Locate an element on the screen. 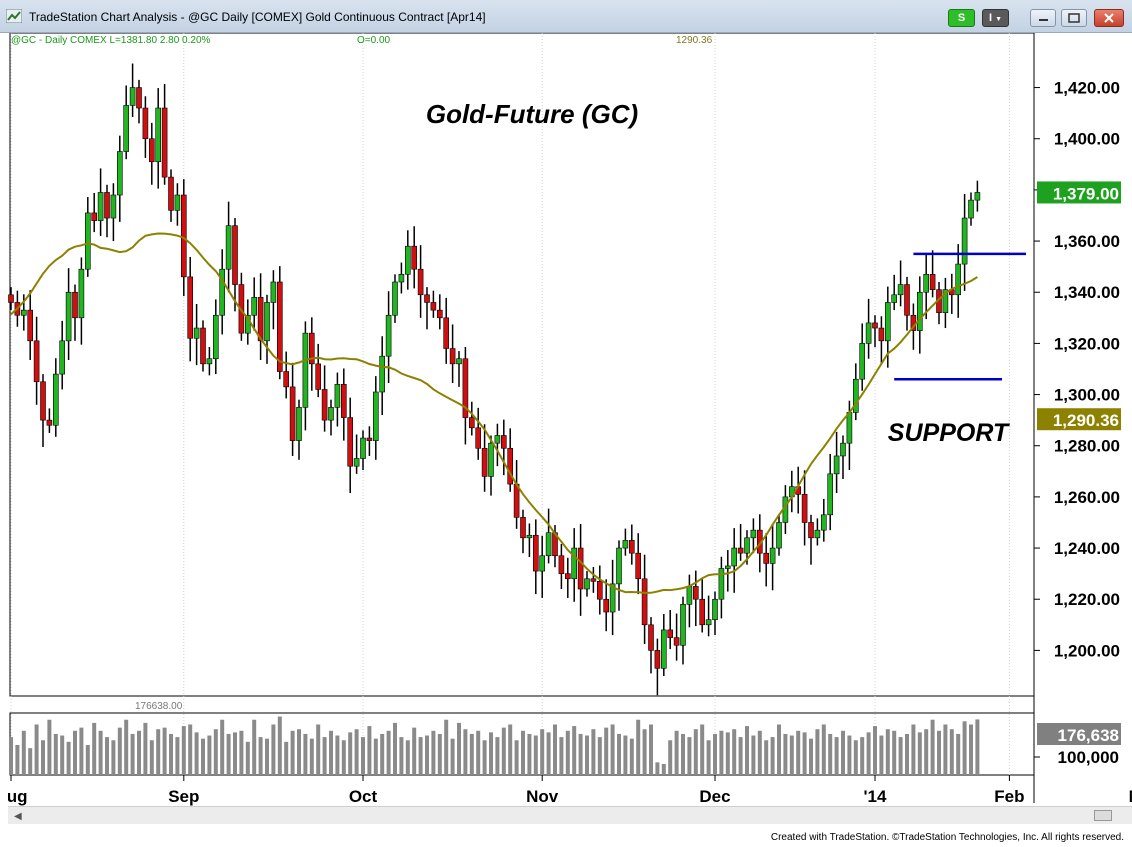 This screenshot has width=1132, height=847. minimize-button is located at coordinates (1043, 18).